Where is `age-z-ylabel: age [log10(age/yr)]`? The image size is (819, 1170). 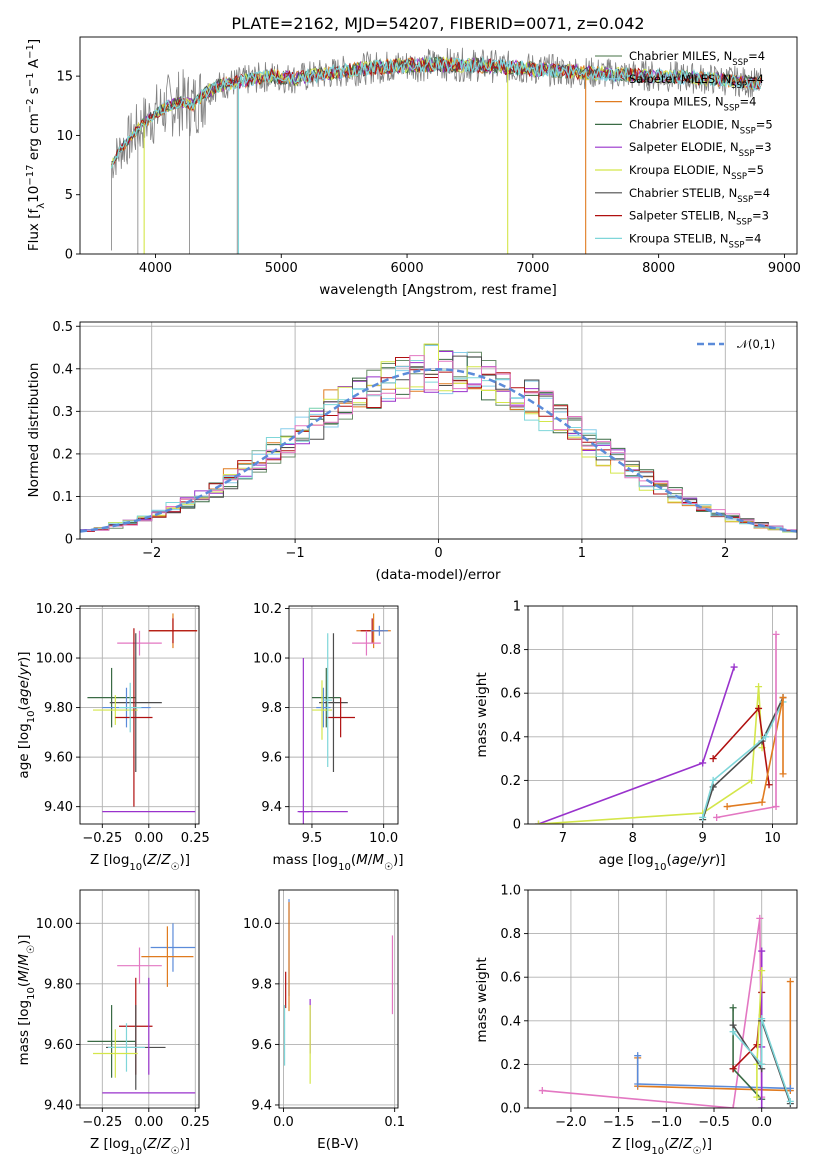 age-z-ylabel: age [log10(age/yr)] is located at coordinates (26, 714).